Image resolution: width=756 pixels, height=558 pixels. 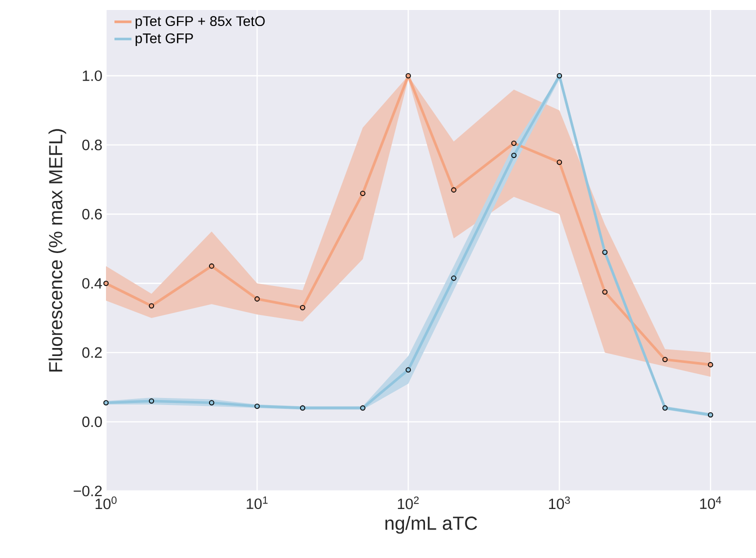 I want to click on x-tick-label: 10$^{4}$, so click(x=711, y=503).